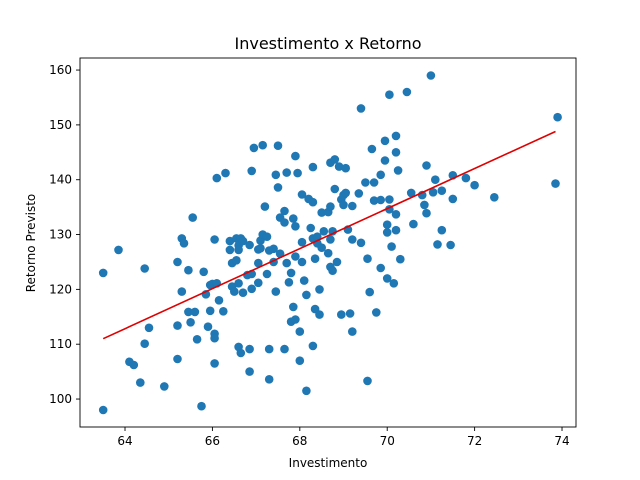  Describe the element at coordinates (561, 441) in the screenshot. I see `x-tick-label: 74` at that location.